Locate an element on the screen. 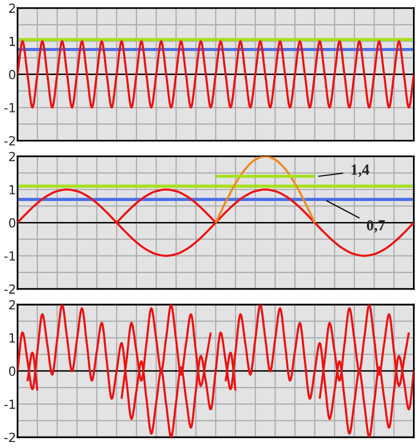 The width and height of the screenshot is (418, 448). annotation: 1,4 is located at coordinates (361, 170).